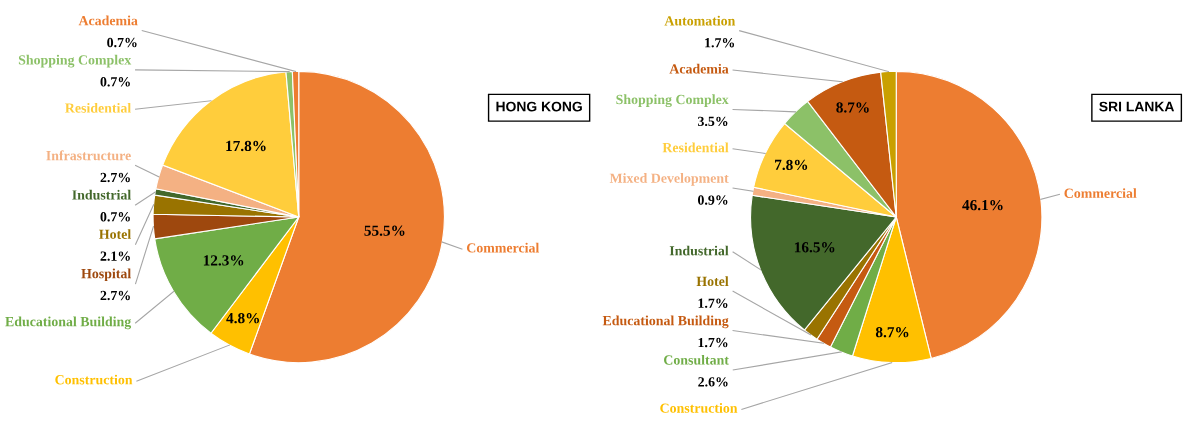 The width and height of the screenshot is (1195, 434). I want to click on data-label: 0.9%, so click(713, 200).